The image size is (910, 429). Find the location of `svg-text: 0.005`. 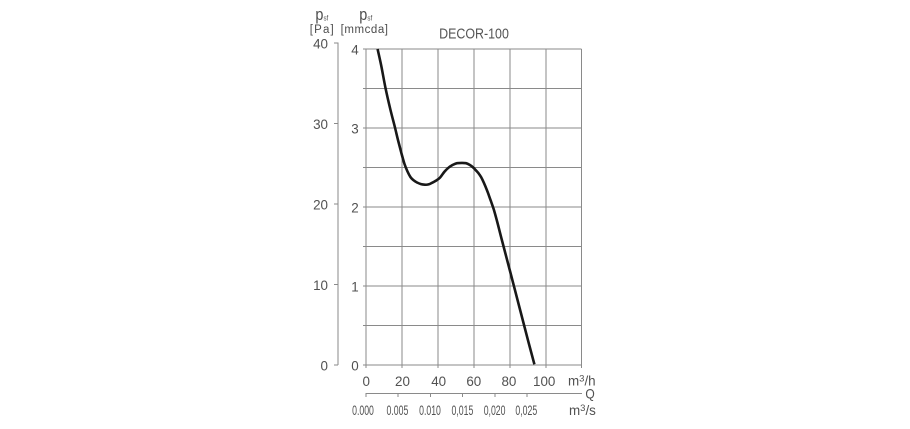

svg-text: 0.005 is located at coordinates (398, 411).